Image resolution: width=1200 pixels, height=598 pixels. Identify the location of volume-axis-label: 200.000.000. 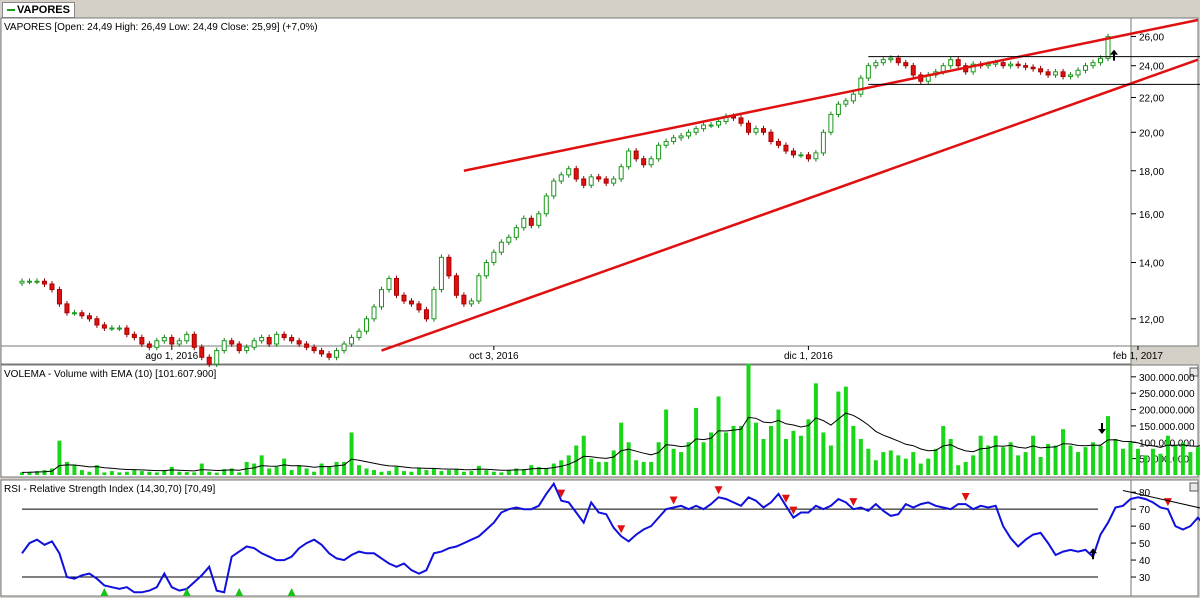
(1167, 411).